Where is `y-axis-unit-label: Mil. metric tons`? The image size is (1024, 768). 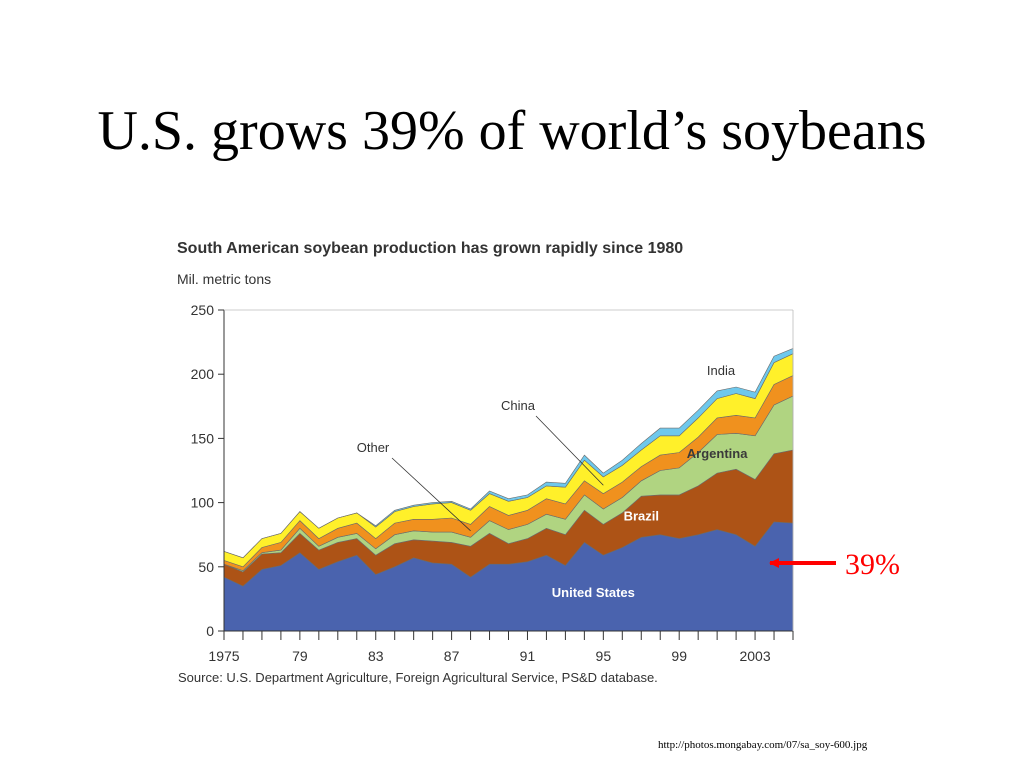
y-axis-unit-label: Mil. metric tons is located at coordinates (224, 279).